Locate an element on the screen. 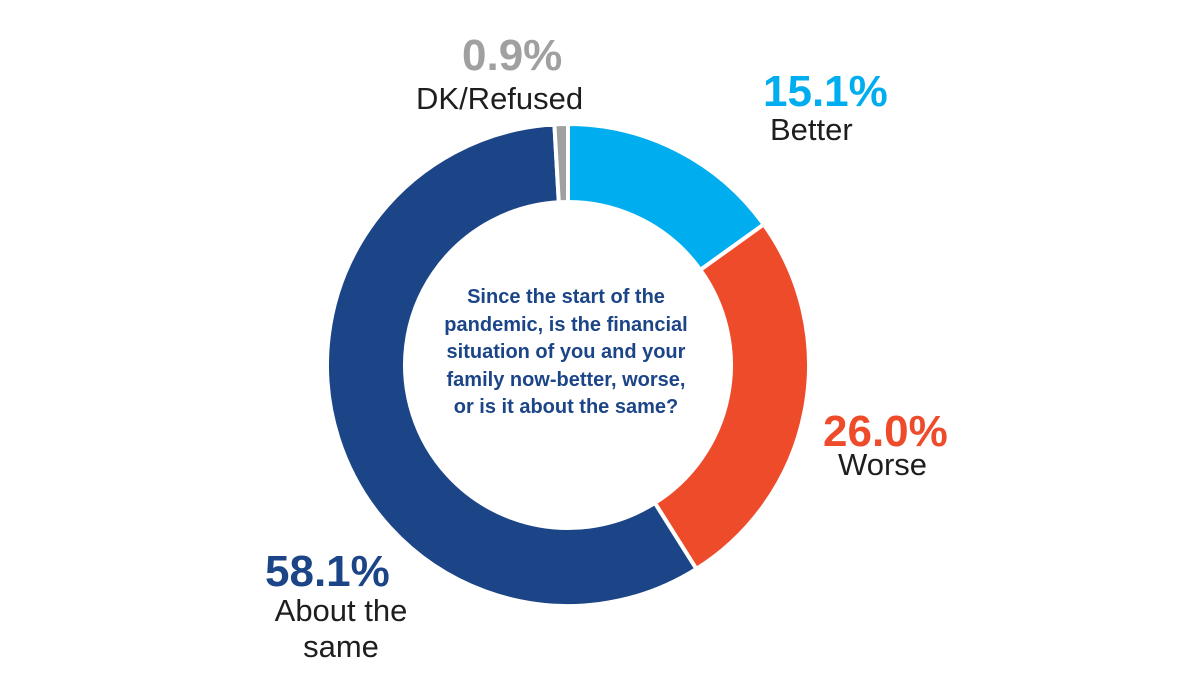 The height and width of the screenshot is (683, 1200). slice-worse is located at coordinates (731, 396).